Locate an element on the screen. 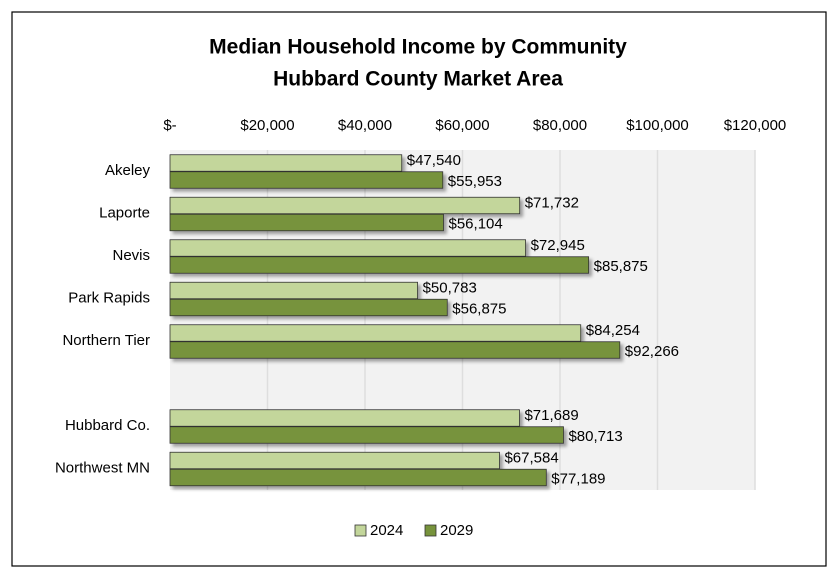 Image resolution: width=840 pixels, height=580 pixels. data-label: $84,254 is located at coordinates (613, 330).